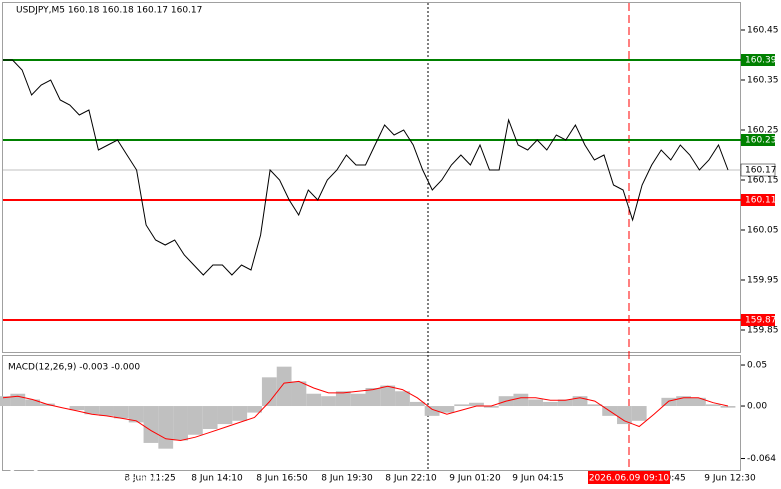 This screenshot has height=489, width=781. I want to click on time-label: 8 Jun 14:10, so click(217, 479).